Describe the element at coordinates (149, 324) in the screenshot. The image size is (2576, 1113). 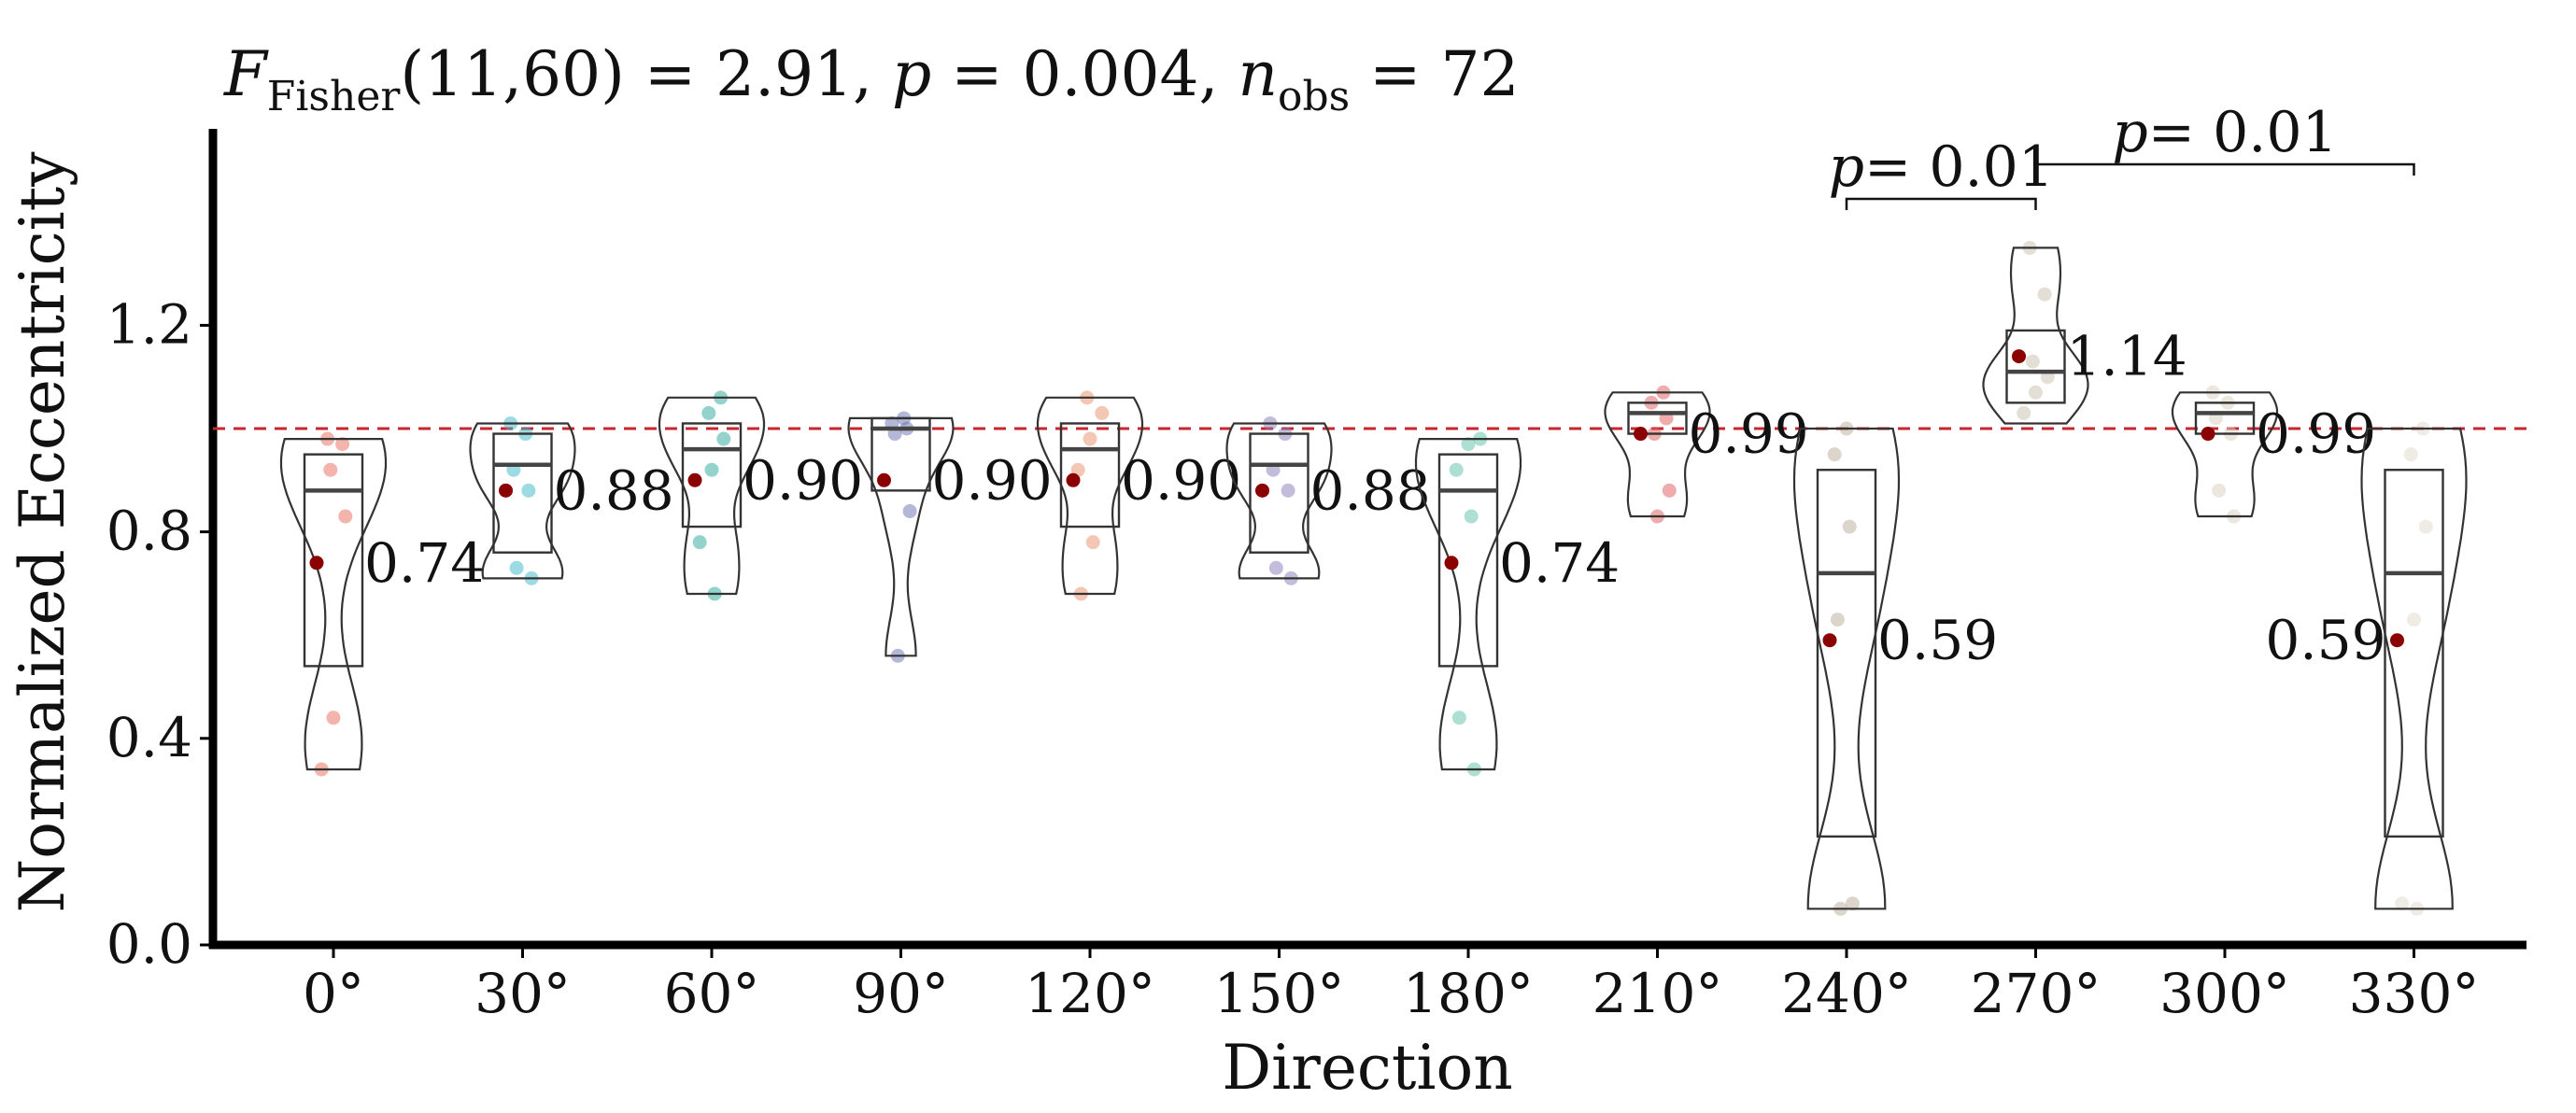
I see `y-tick-label: 1.2` at that location.